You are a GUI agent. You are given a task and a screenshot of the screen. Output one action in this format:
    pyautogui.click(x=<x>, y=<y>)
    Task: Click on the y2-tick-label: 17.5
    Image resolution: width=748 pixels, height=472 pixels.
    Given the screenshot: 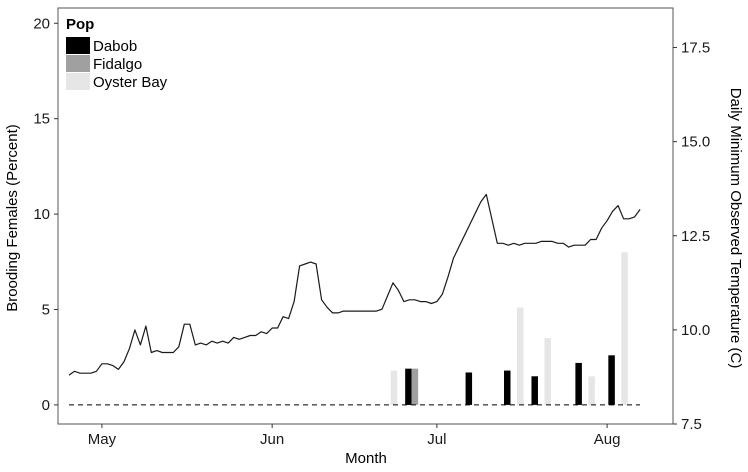 What is the action you would take?
    pyautogui.click(x=695, y=48)
    